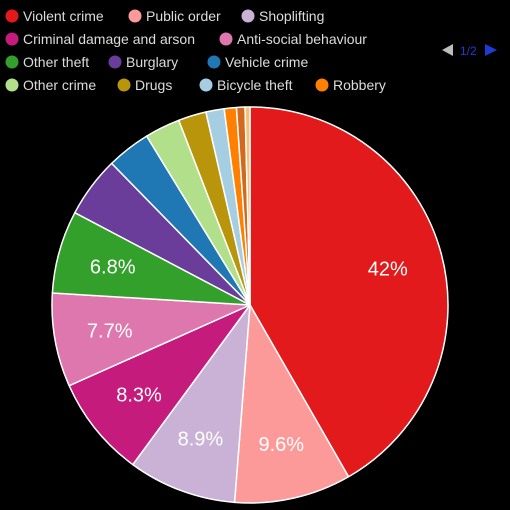 This screenshot has height=510, width=510. Describe the element at coordinates (491, 50) in the screenshot. I see `pager-next-icon` at that location.